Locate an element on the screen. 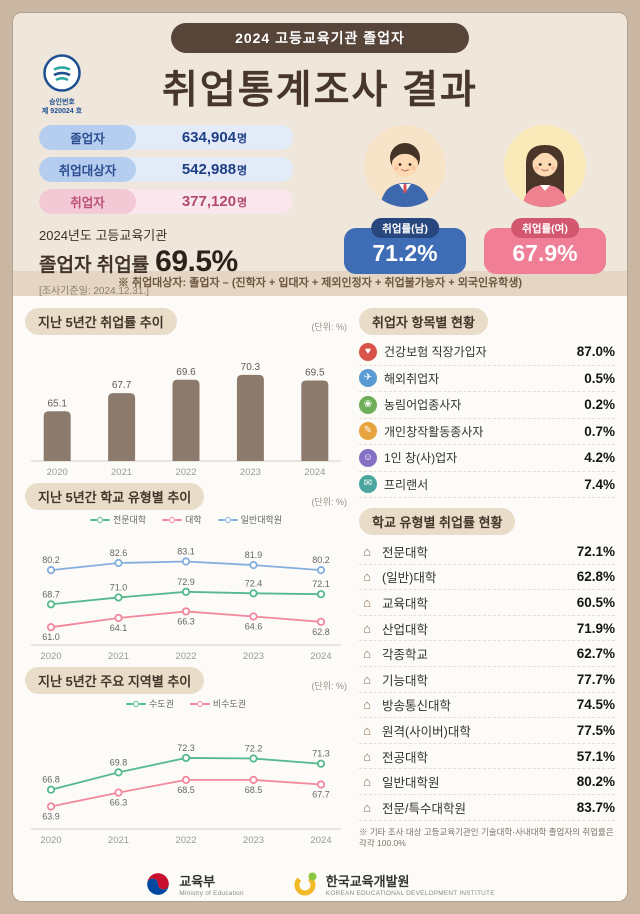  bar-2022 is located at coordinates (186, 420).